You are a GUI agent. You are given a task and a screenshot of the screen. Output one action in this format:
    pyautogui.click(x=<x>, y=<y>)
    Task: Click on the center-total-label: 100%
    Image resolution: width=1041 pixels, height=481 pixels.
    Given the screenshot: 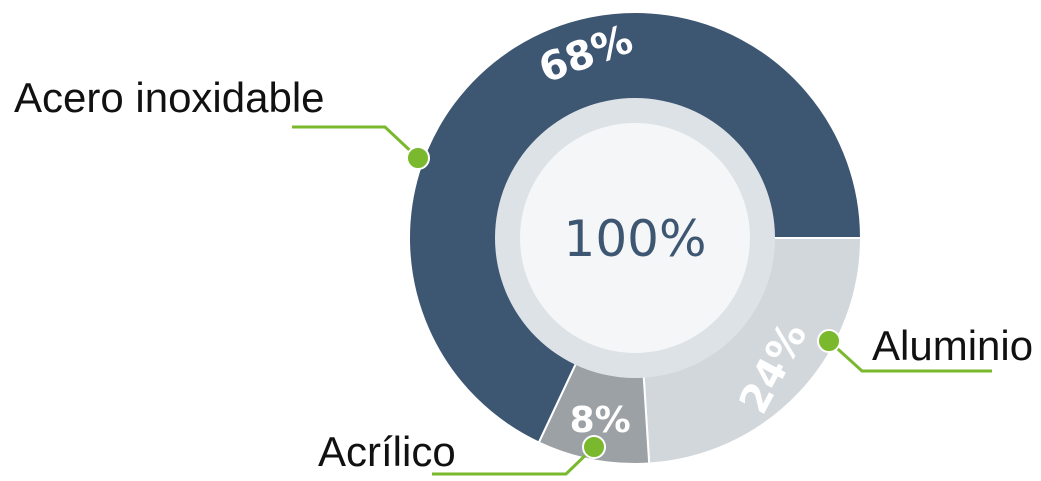 What is the action you would take?
    pyautogui.click(x=635, y=239)
    